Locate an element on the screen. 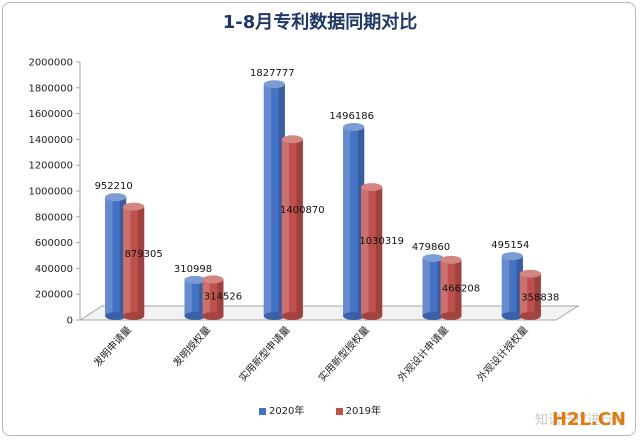  y-tick-label: 200000 is located at coordinates (54, 295).